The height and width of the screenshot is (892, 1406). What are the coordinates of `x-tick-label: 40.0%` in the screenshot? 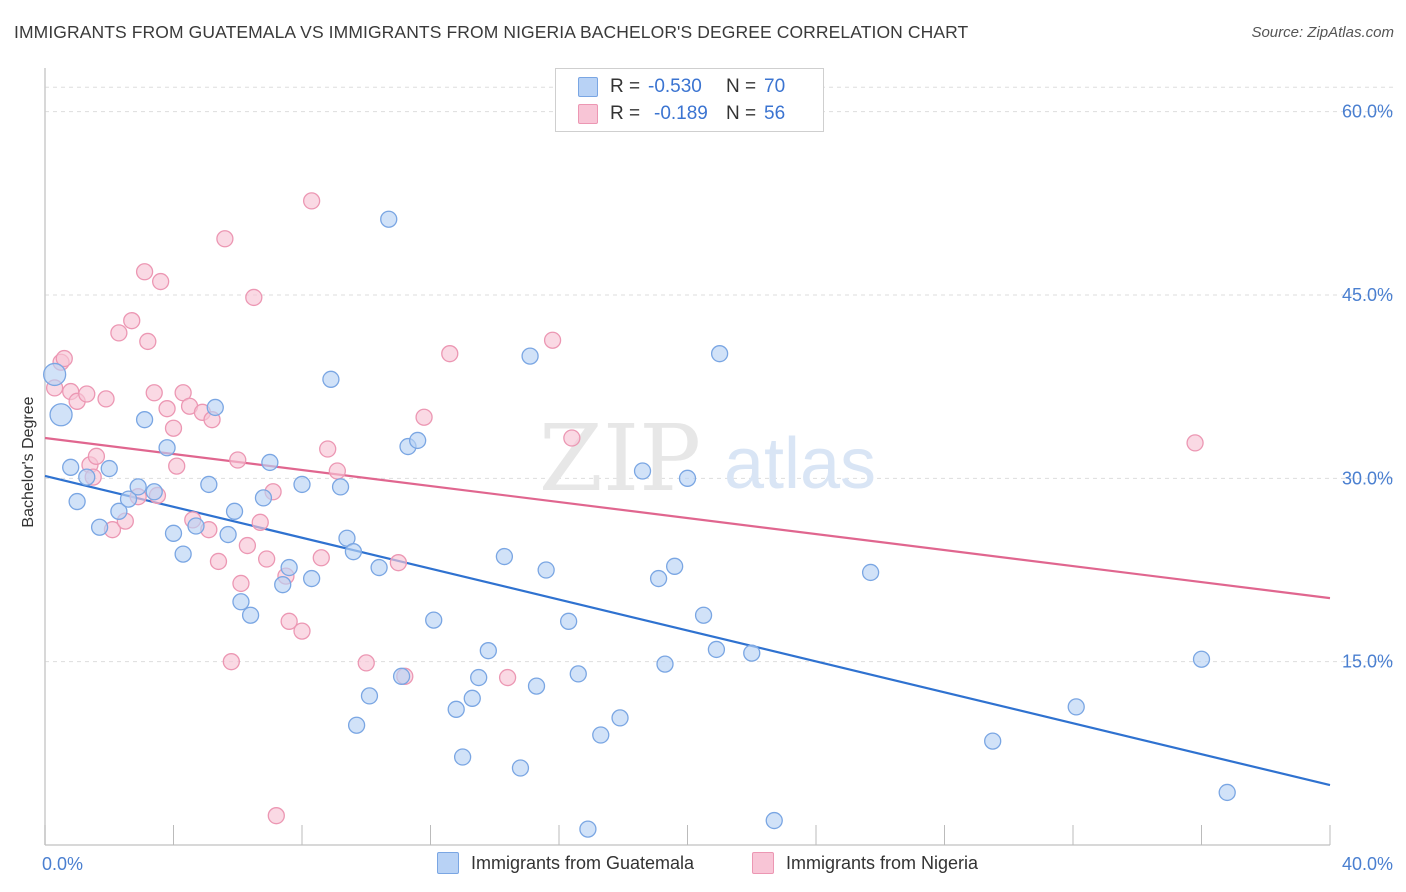 It's located at (1367, 864).